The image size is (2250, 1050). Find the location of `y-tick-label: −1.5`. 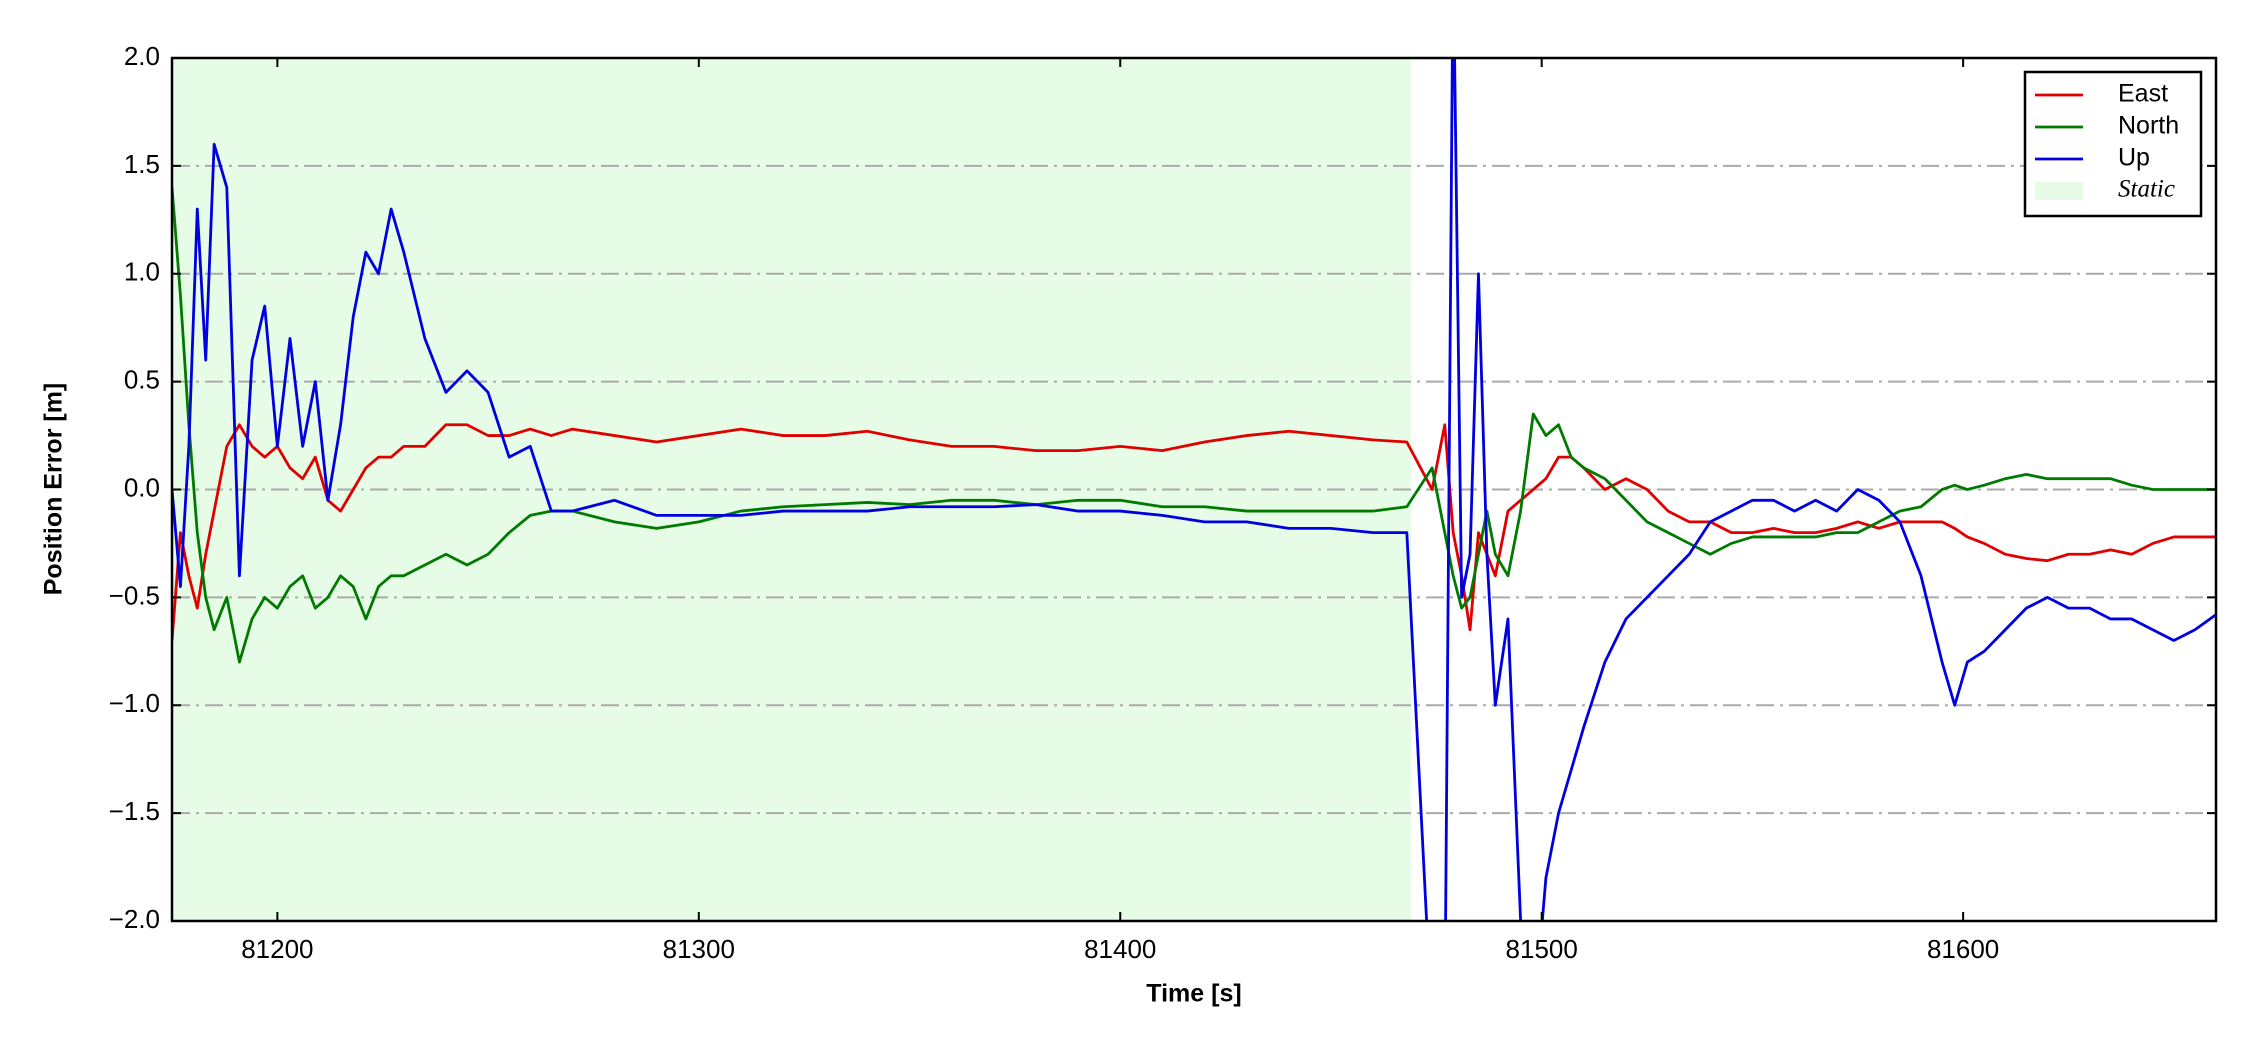

y-tick-label: −1.5 is located at coordinates (134, 811).